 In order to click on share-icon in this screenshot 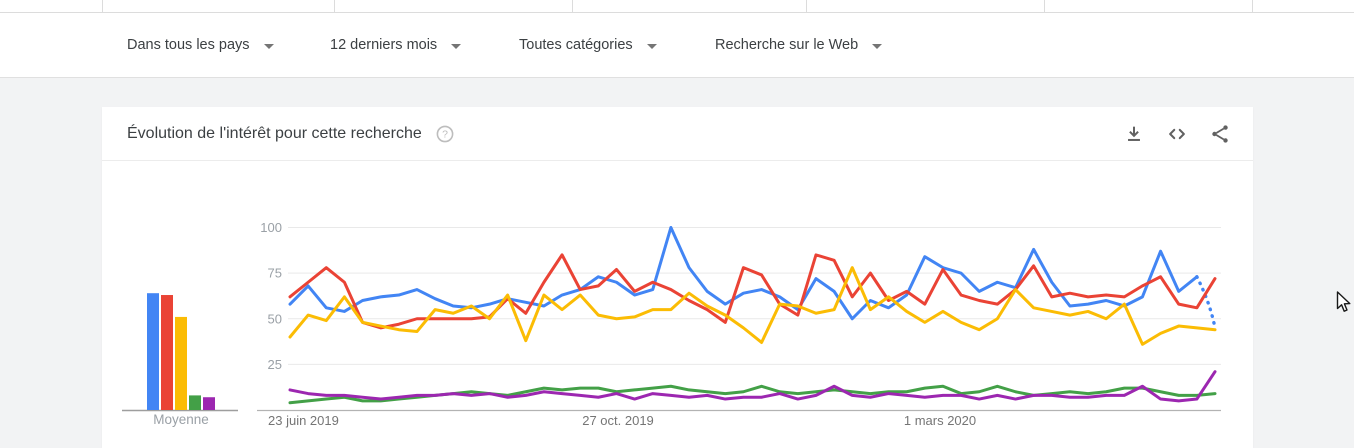, I will do `click(1220, 134)`.